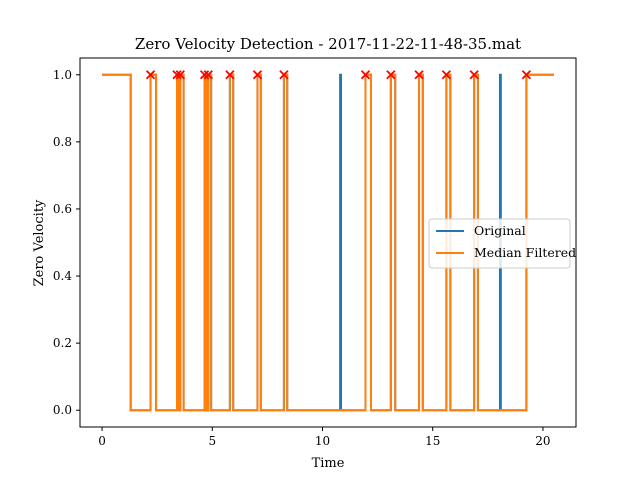 Image resolution: width=640 pixels, height=480 pixels. What do you see at coordinates (62, 410) in the screenshot?
I see `y-tick-label: 0.0` at bounding box center [62, 410].